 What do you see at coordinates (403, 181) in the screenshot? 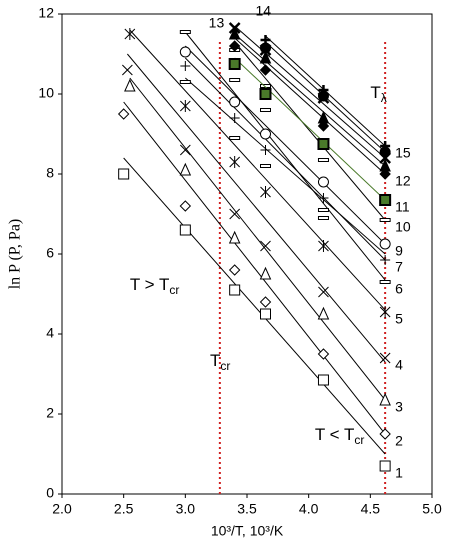
I see `series-label: 12` at bounding box center [403, 181].